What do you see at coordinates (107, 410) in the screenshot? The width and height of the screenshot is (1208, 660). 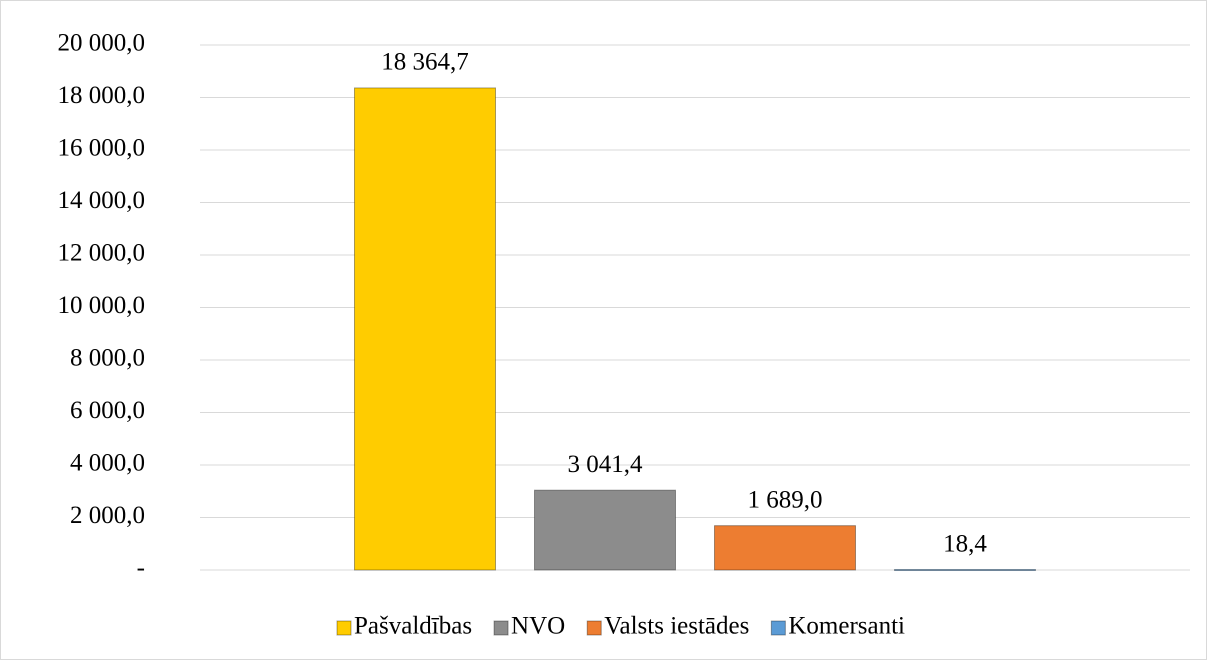 I see `y-tick-label: 6 000,0` at bounding box center [107, 410].